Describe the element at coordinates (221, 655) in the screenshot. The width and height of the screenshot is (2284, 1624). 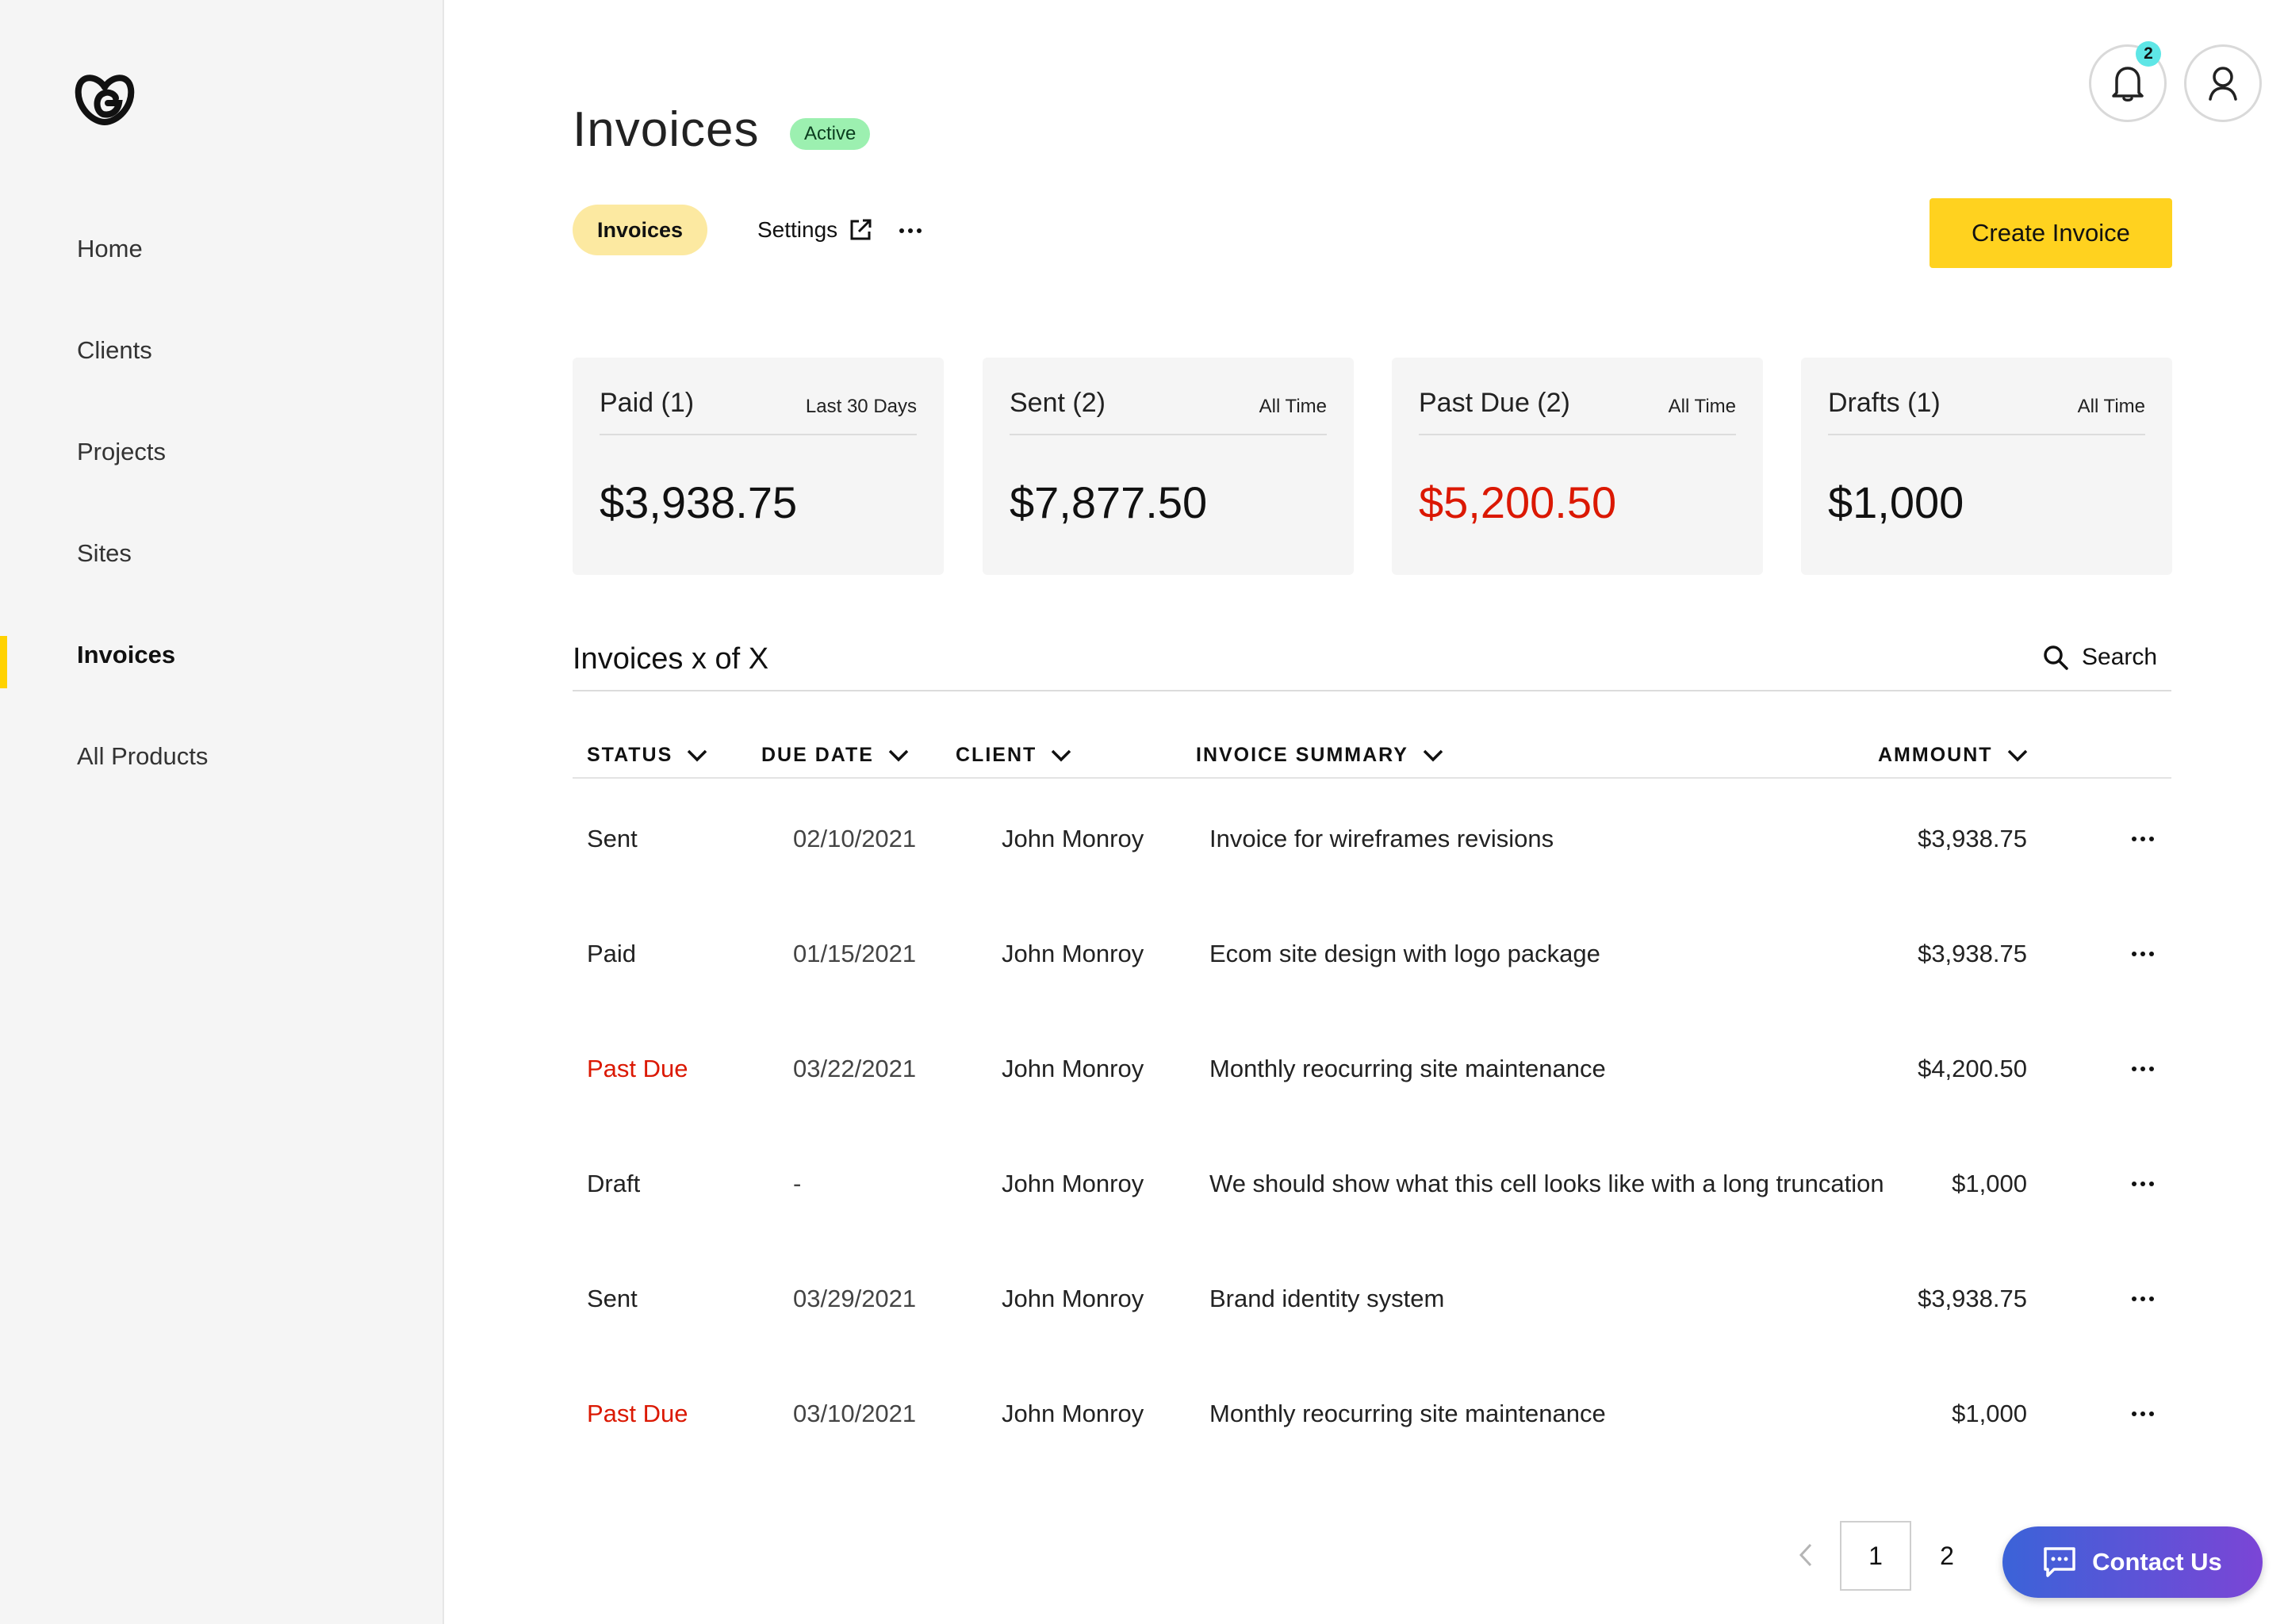
I see `sidebar-item-invoices: Invoices` at that location.